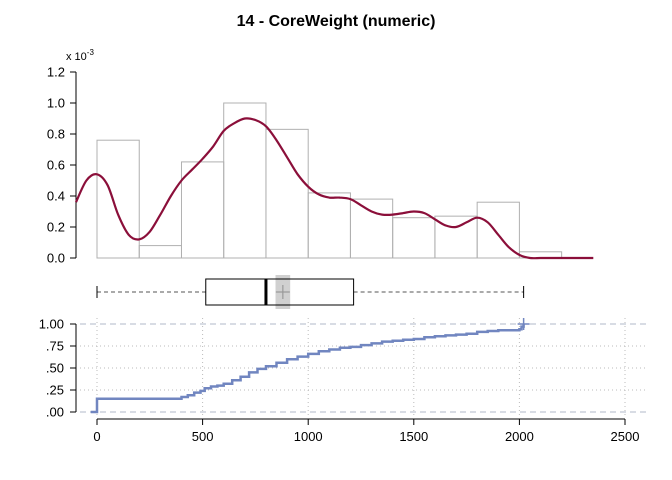 Image resolution: width=672 pixels, height=480 pixels. Describe the element at coordinates (56, 72) in the screenshot. I see `hist-y-tick-label: 1.2` at that location.